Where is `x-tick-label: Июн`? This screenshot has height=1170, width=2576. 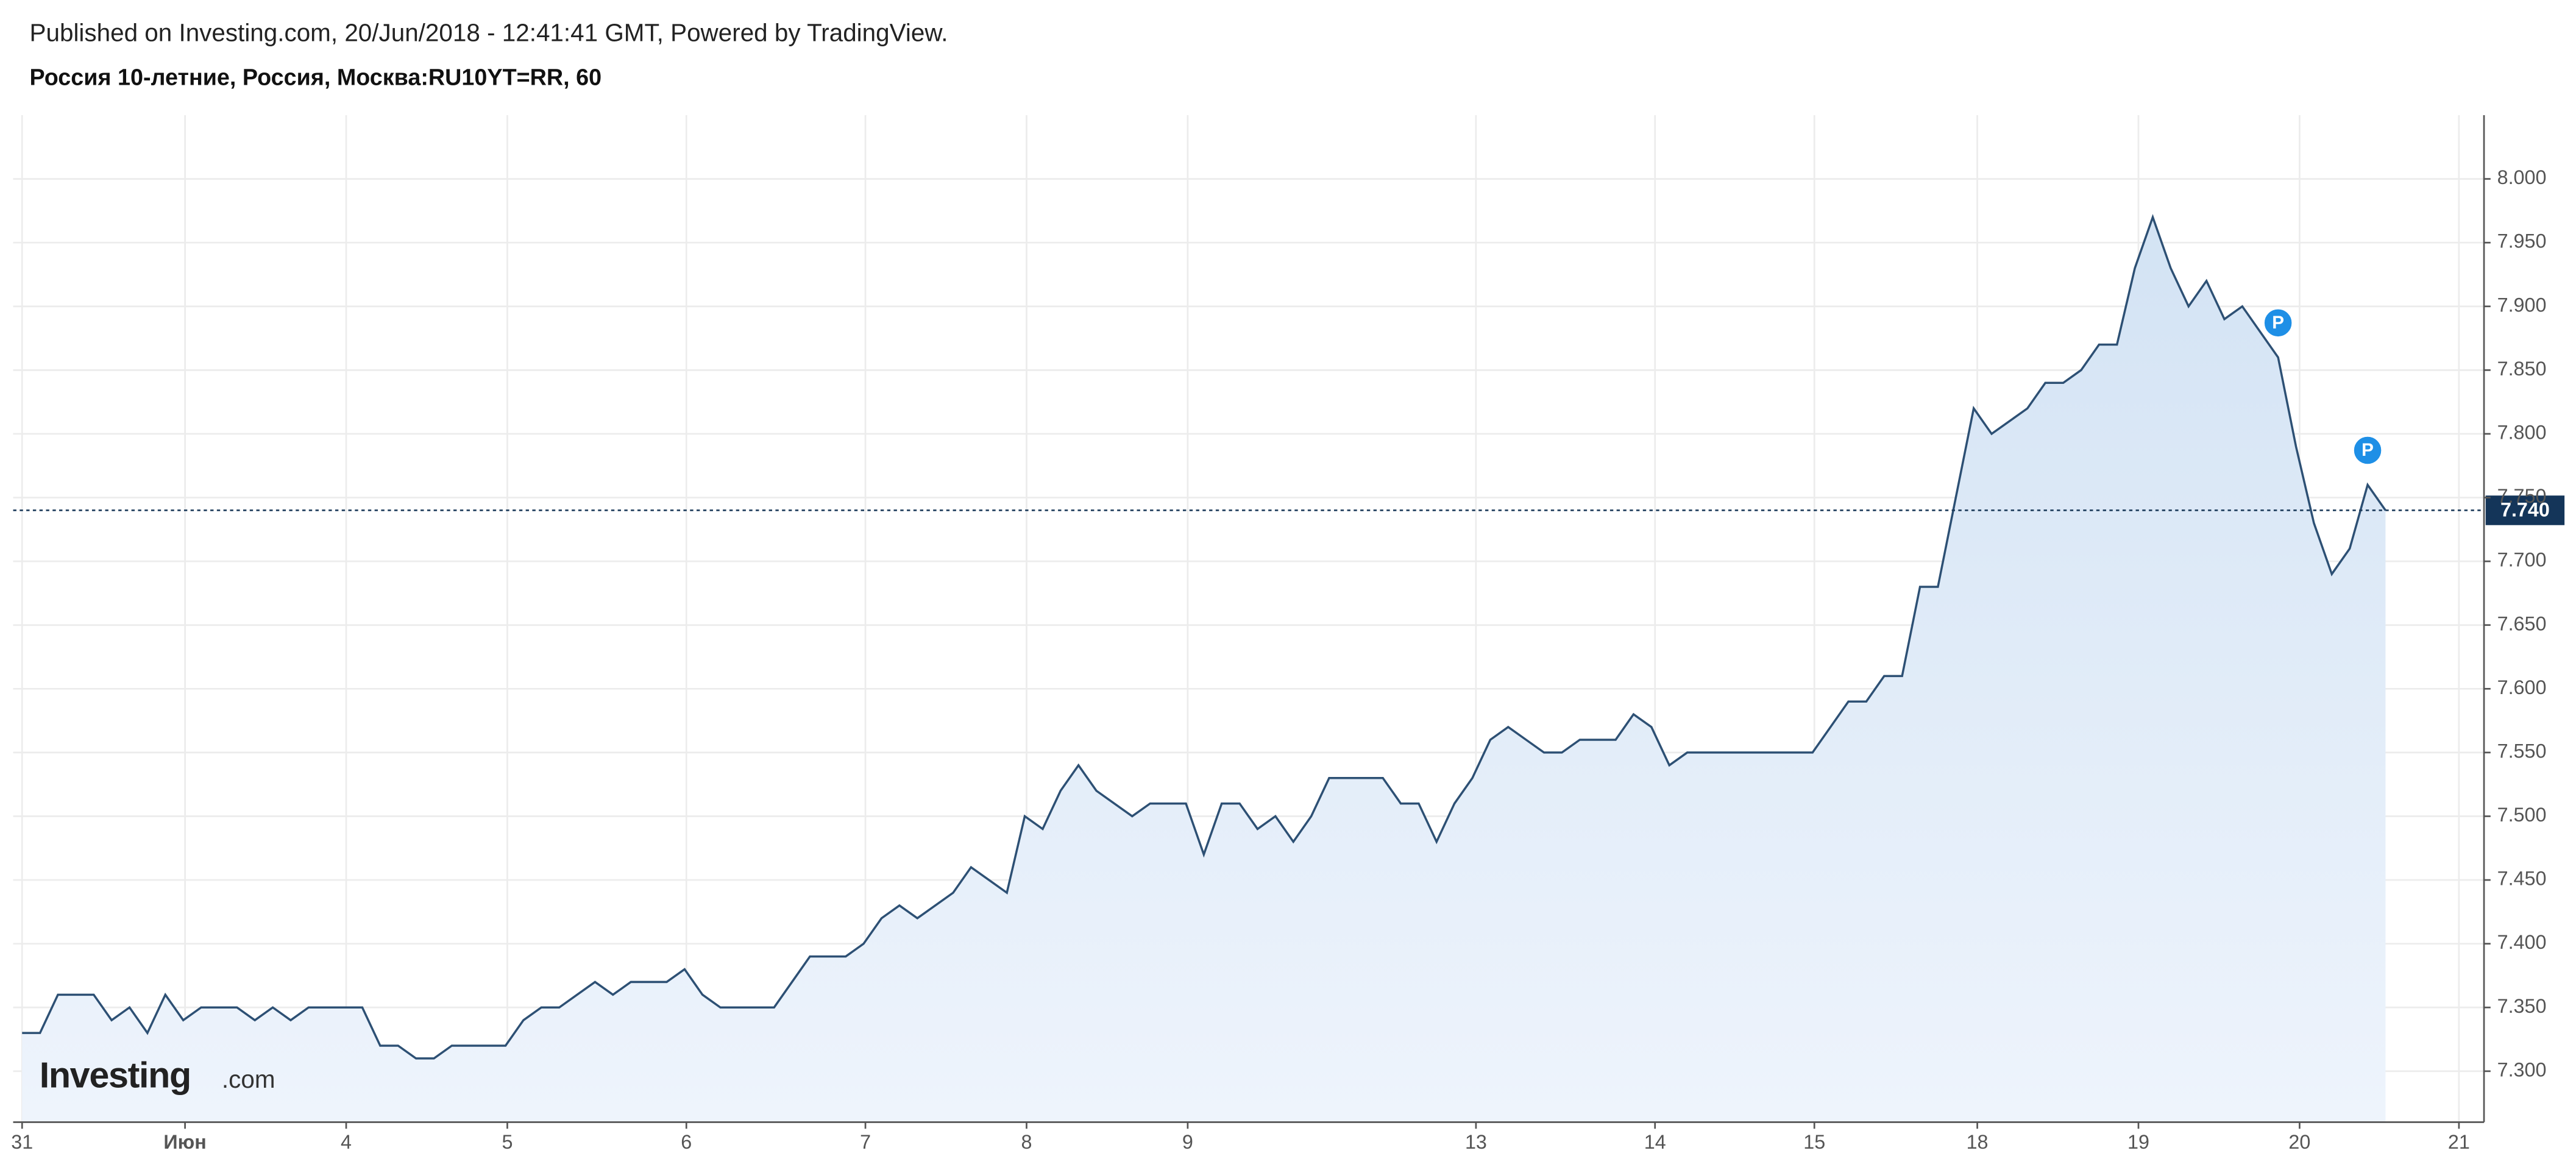
x-tick-label: Июн is located at coordinates (184, 1142).